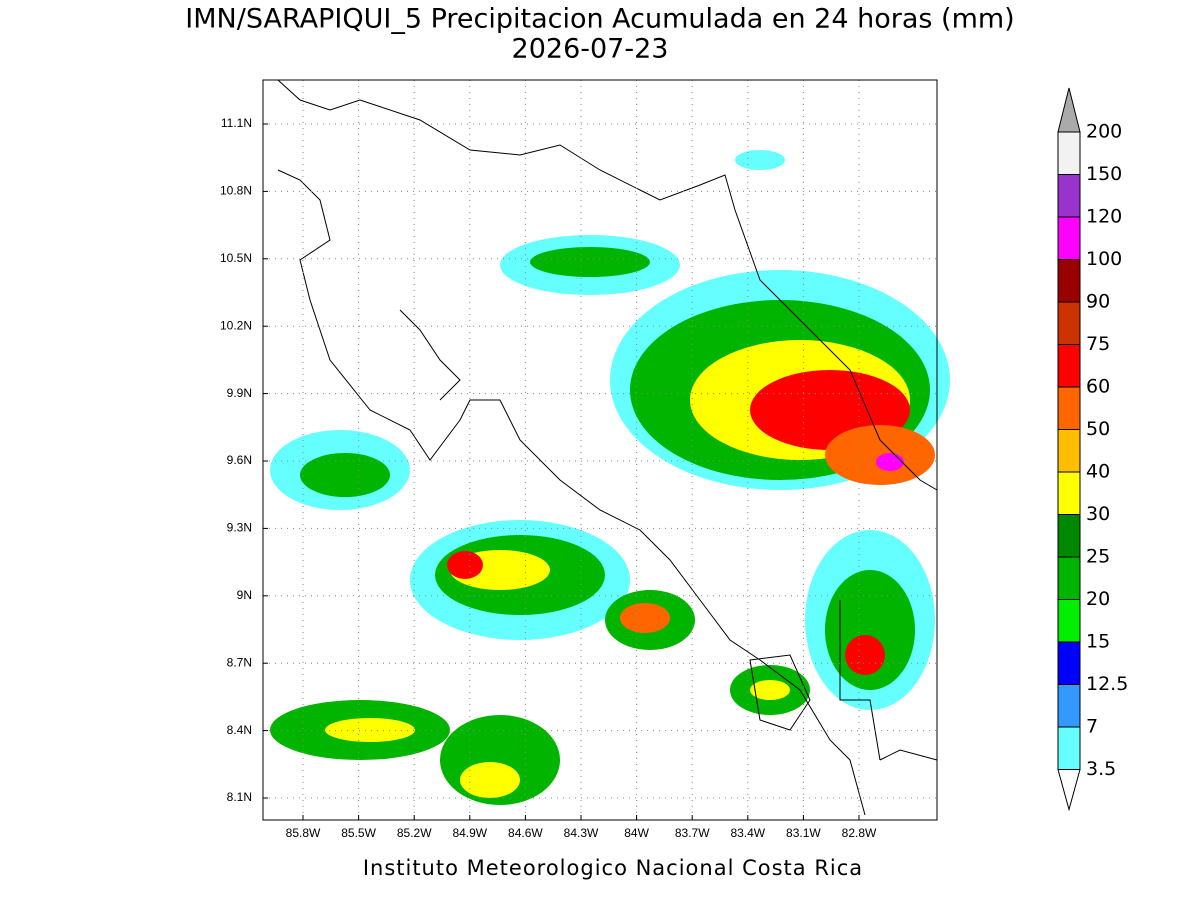  What do you see at coordinates (1104, 259) in the screenshot?
I see `colorbar-label: 100` at bounding box center [1104, 259].